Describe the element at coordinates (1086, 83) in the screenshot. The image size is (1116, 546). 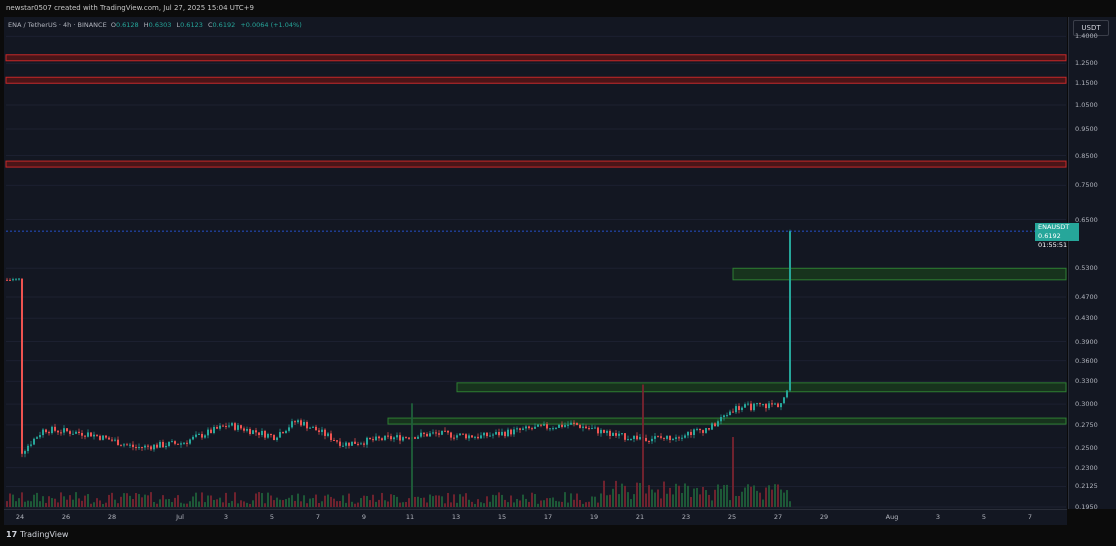
I see `y-tick-label: 1.1500` at that location.